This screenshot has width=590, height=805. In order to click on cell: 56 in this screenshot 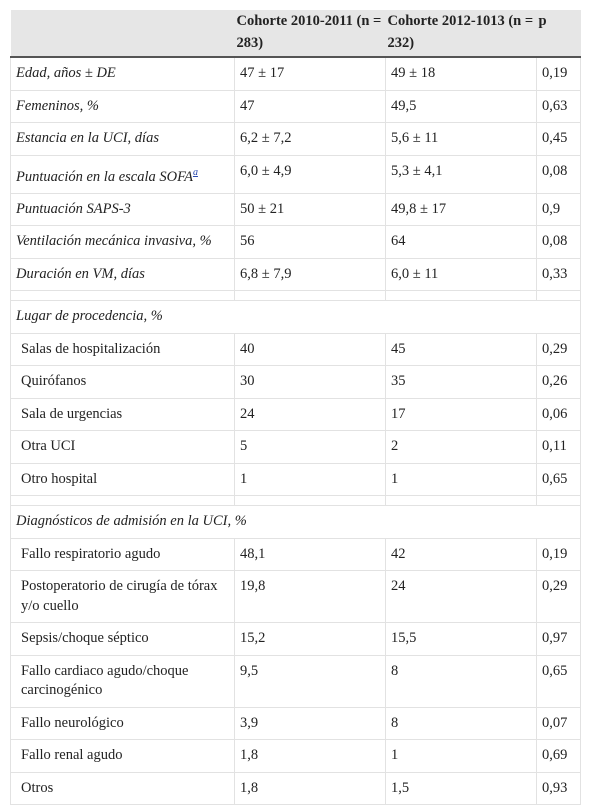, I will do `click(310, 242)`.